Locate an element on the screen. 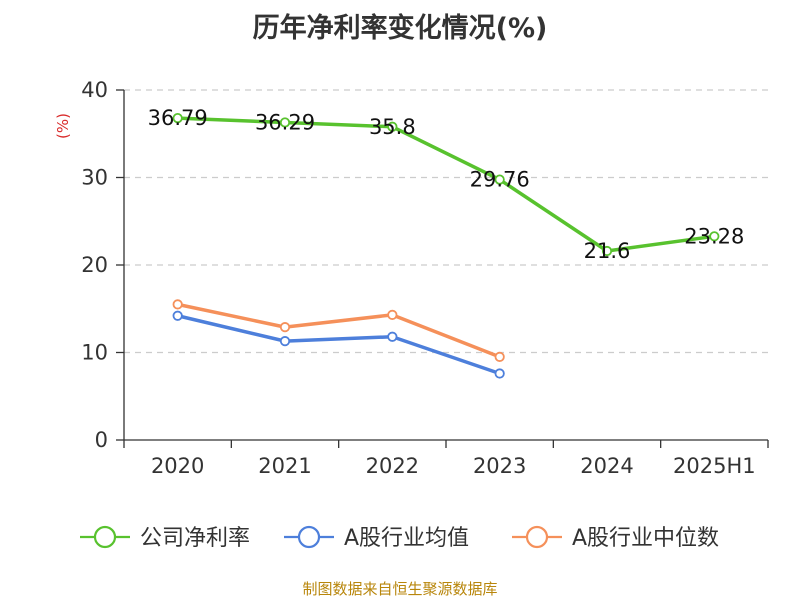 This screenshot has height=600, width=800. x-tick-label: 2024 is located at coordinates (606, 466).